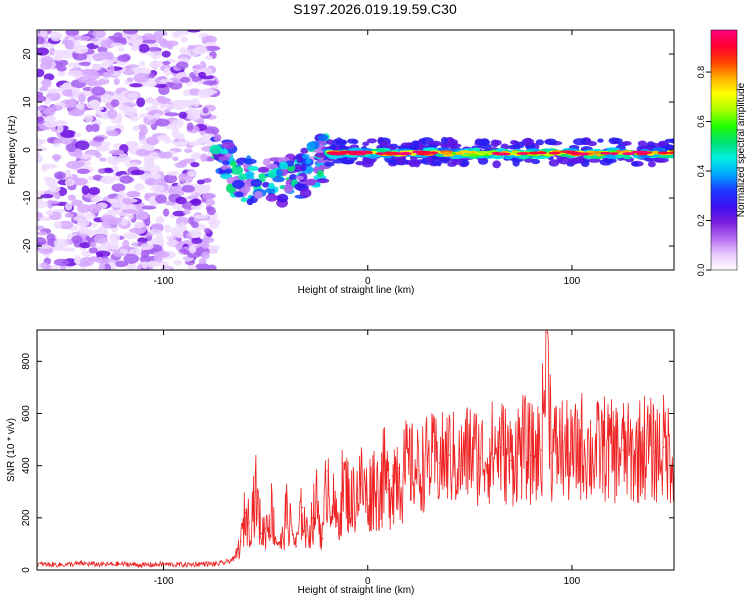  What do you see at coordinates (372, 156) in the screenshot?
I see `band-body` at bounding box center [372, 156].